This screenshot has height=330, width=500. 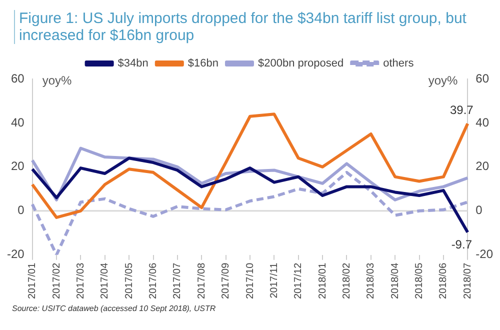 What do you see at coordinates (105, 281) in the screenshot?
I see `x-tick-label: 2017/04` at bounding box center [105, 281].